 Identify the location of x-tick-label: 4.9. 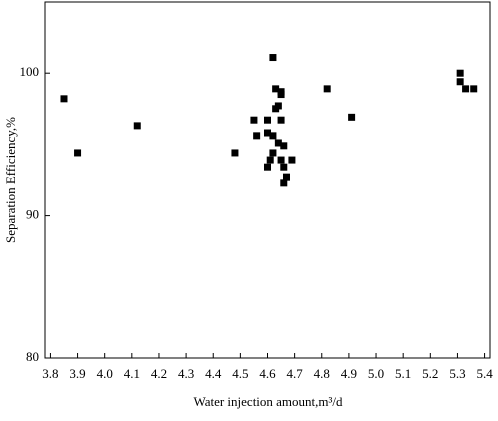
(349, 373).